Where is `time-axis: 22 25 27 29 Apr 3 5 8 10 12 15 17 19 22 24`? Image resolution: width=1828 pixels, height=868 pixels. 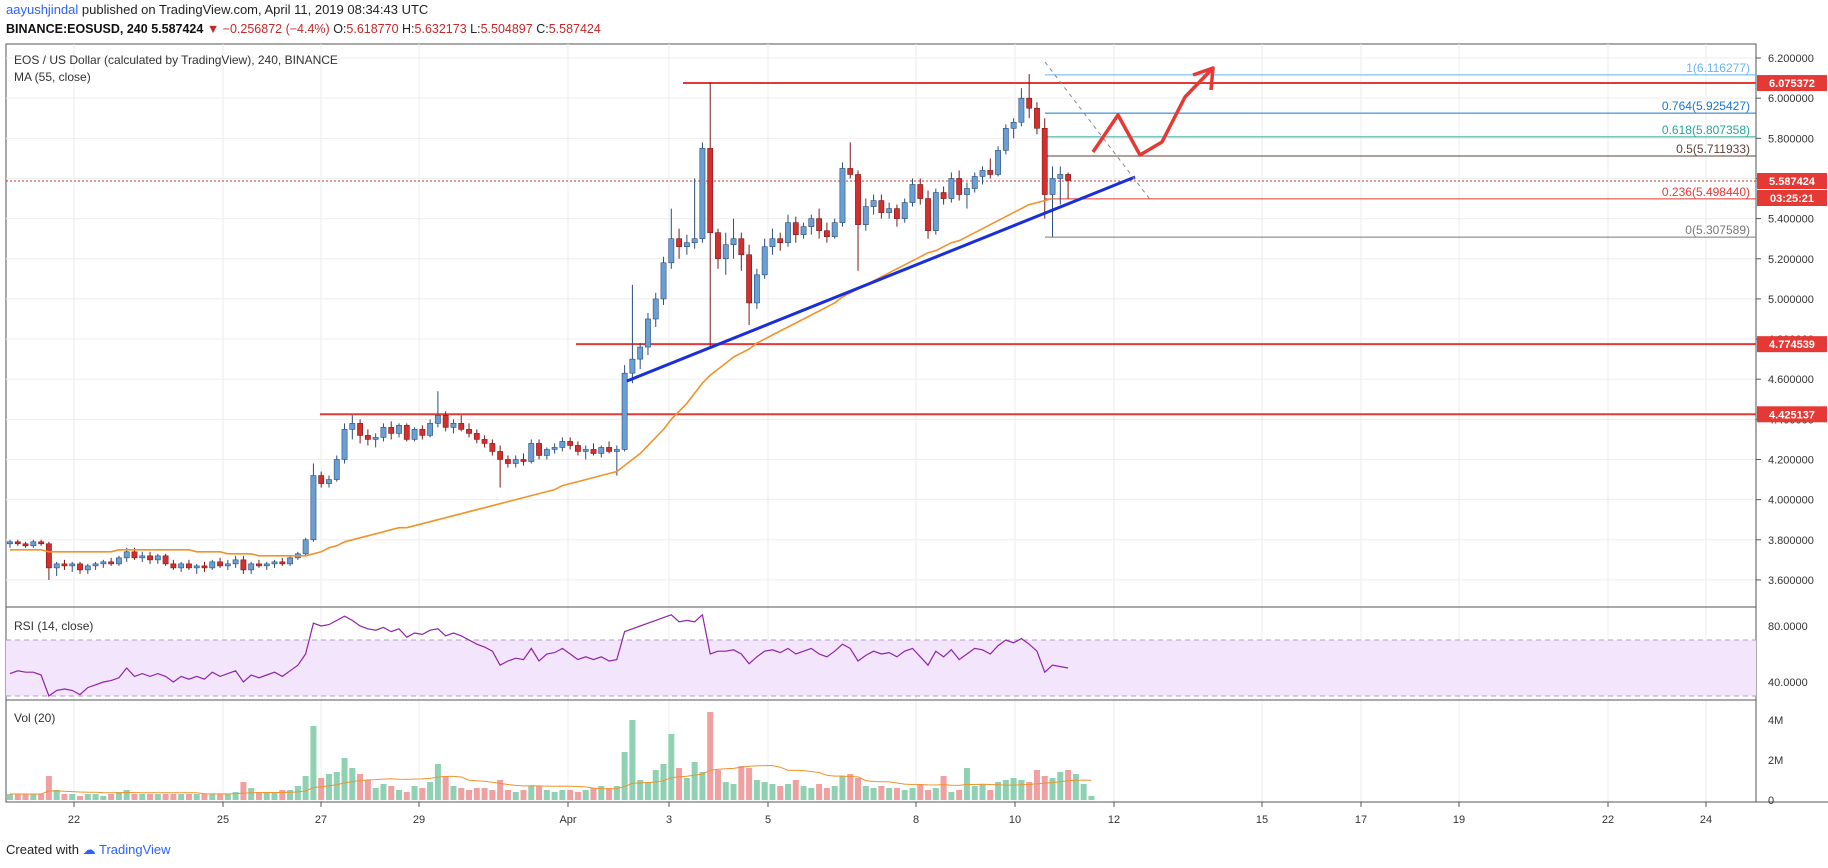
time-axis: 22 25 27 29 Apr 3 5 8 10 12 15 17 19 22 24 is located at coordinates (890, 814).